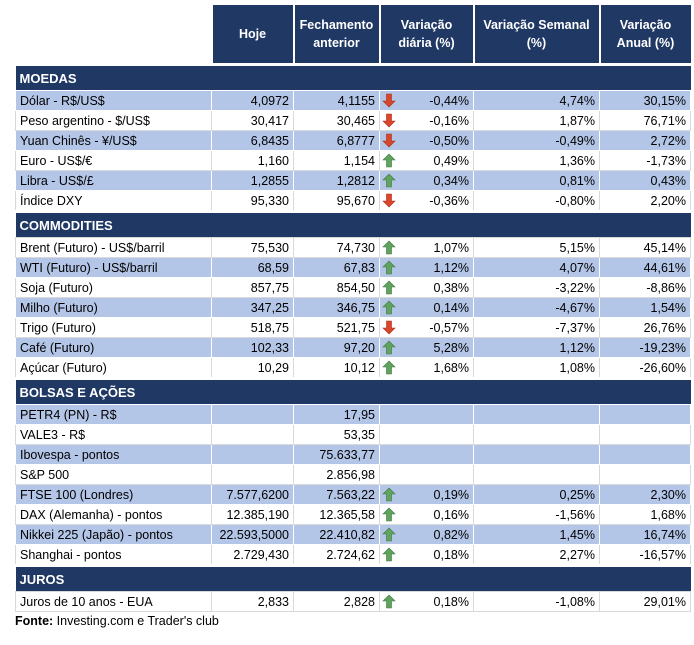 The width and height of the screenshot is (694, 645). What do you see at coordinates (252, 100) in the screenshot?
I see `cell-value: 4,0972` at bounding box center [252, 100].